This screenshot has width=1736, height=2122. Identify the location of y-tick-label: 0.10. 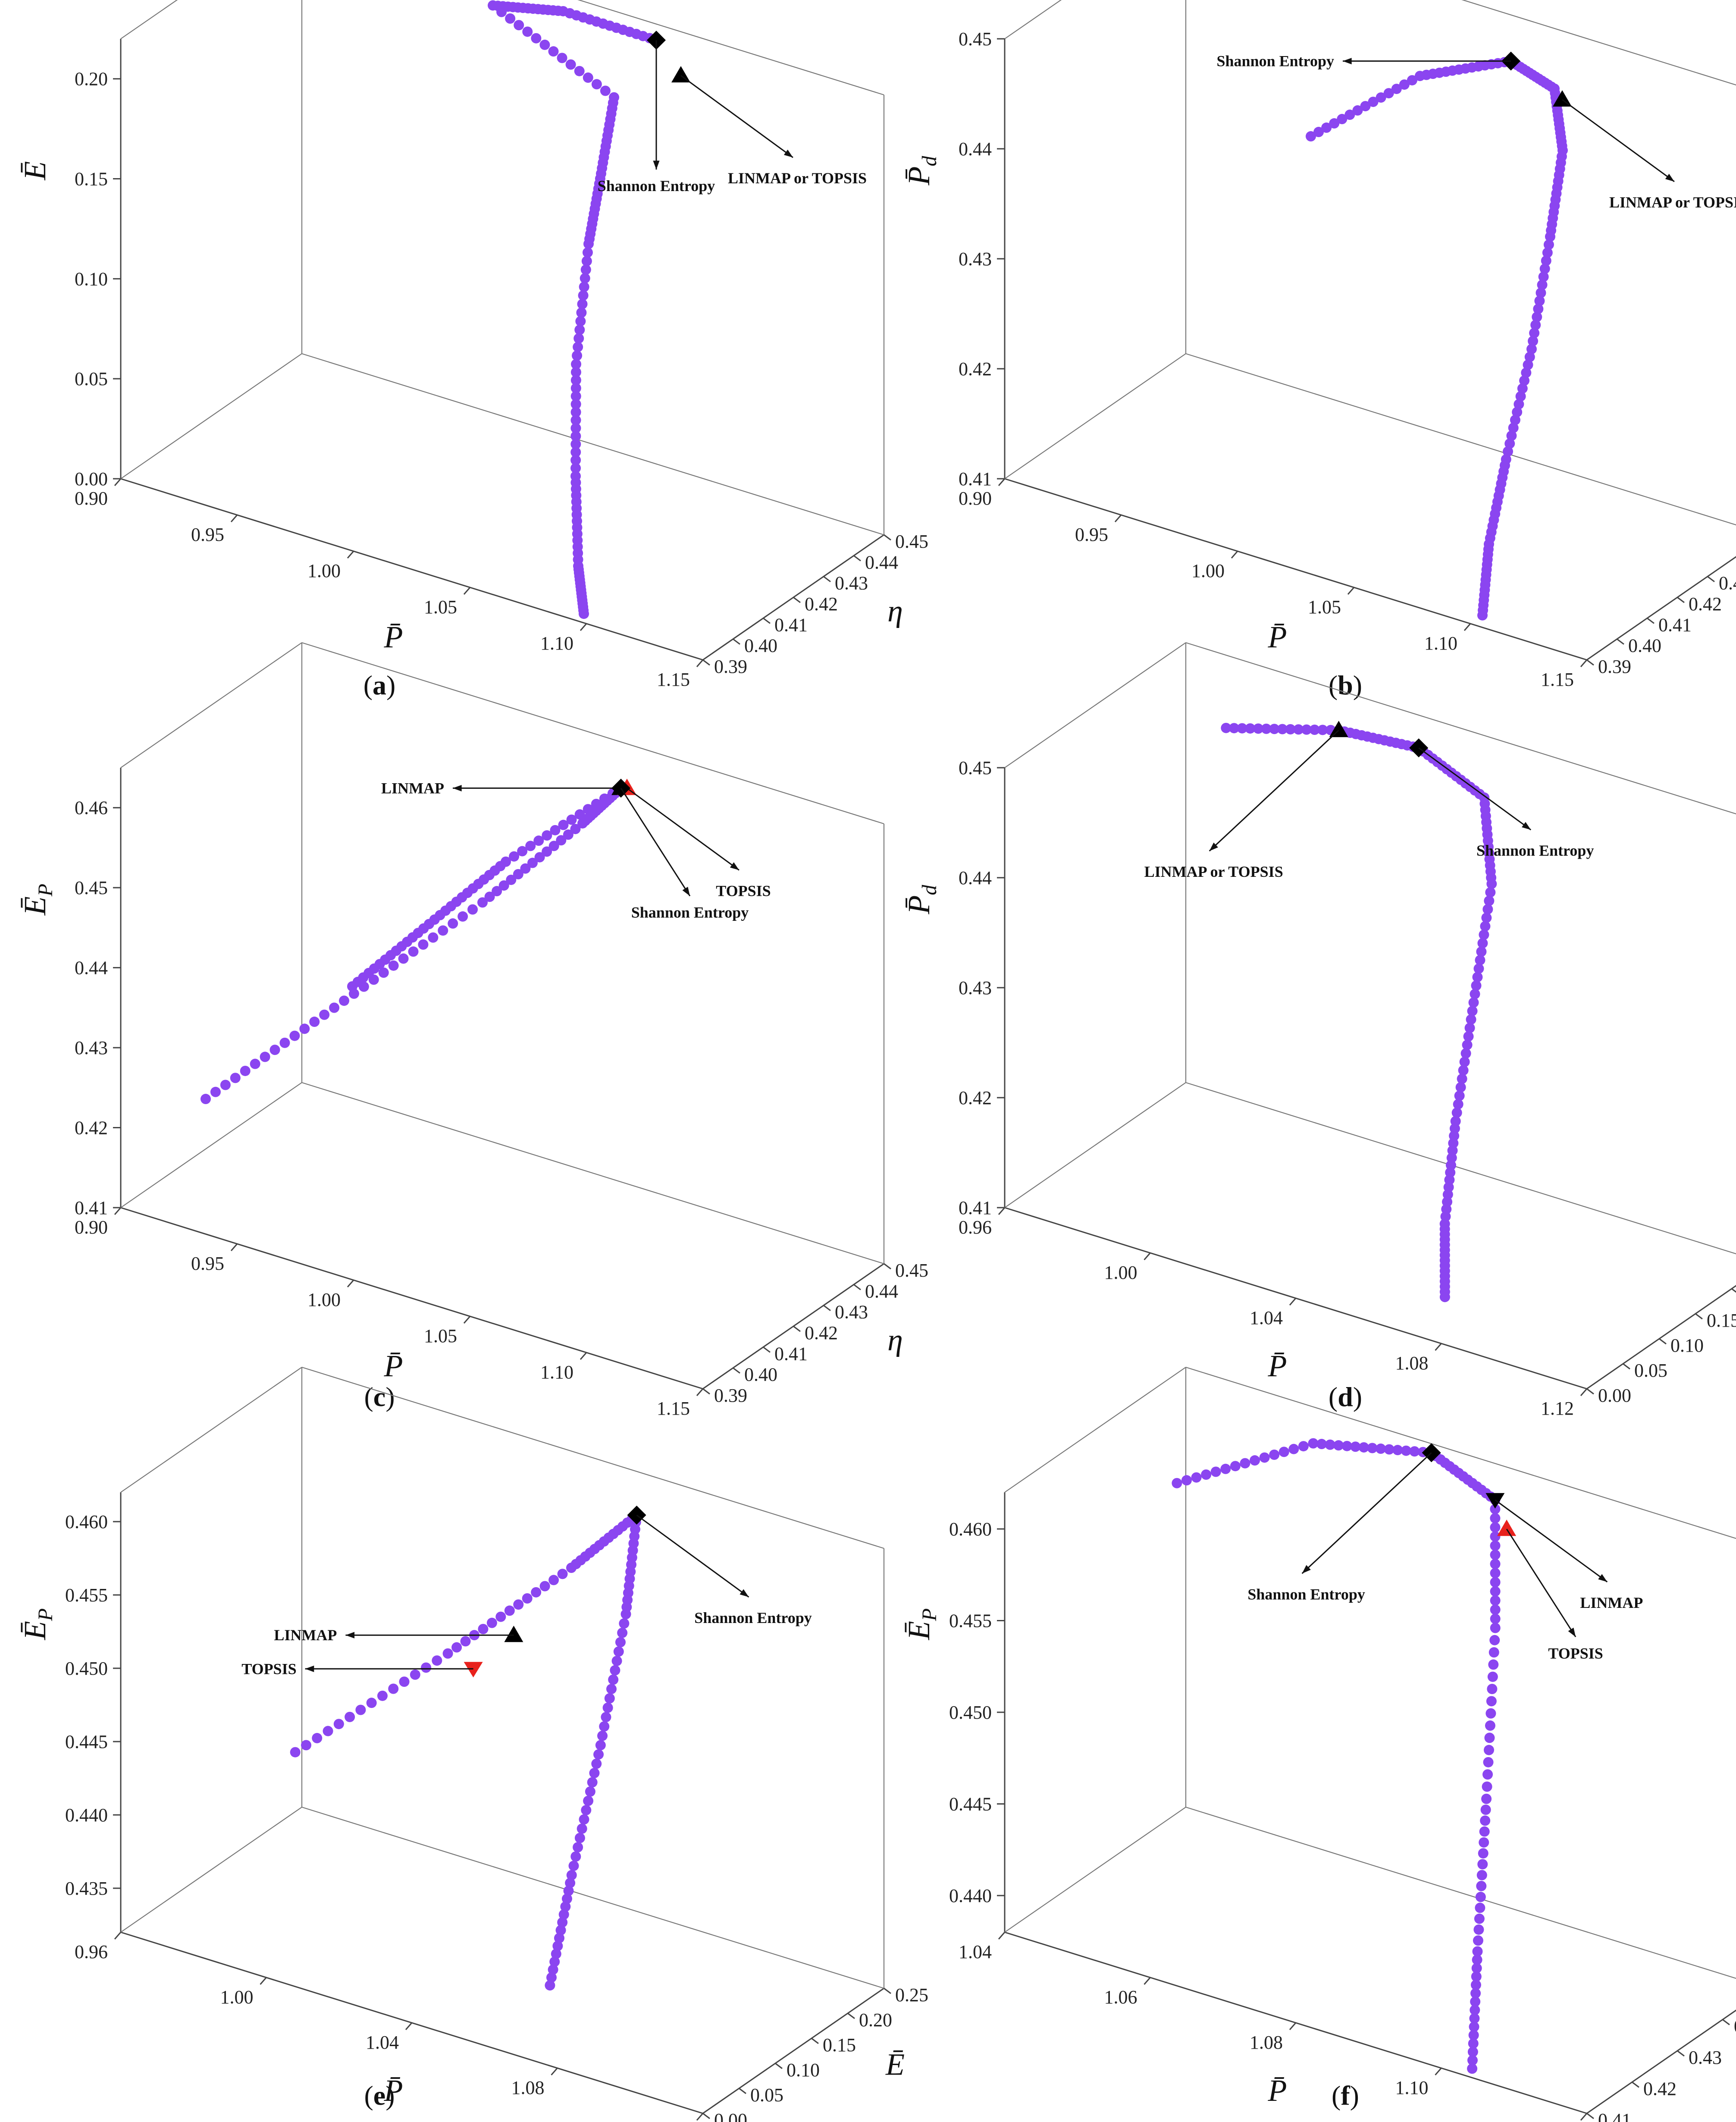
(803, 2070).